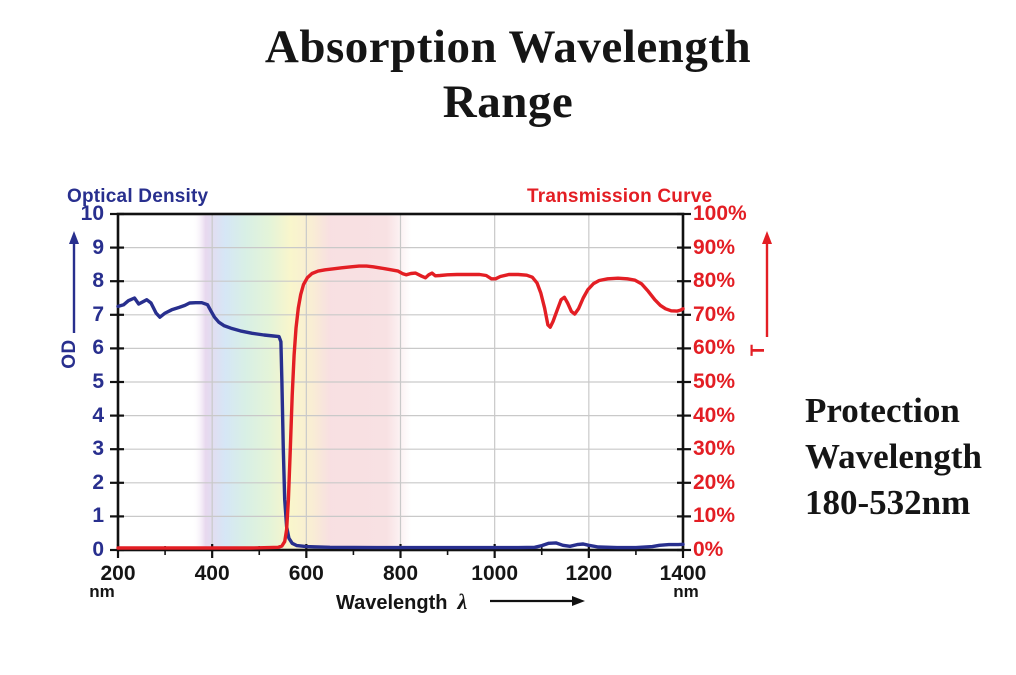  I want to click on y-right-tick-label: 60%, so click(714, 348).